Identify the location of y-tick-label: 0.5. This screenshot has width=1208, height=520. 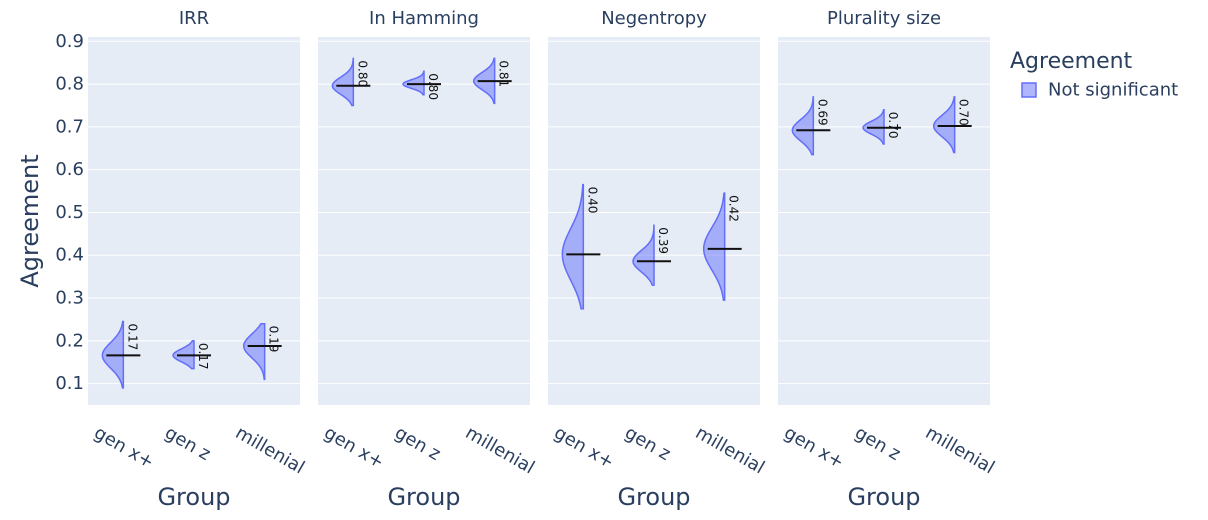
(69, 212).